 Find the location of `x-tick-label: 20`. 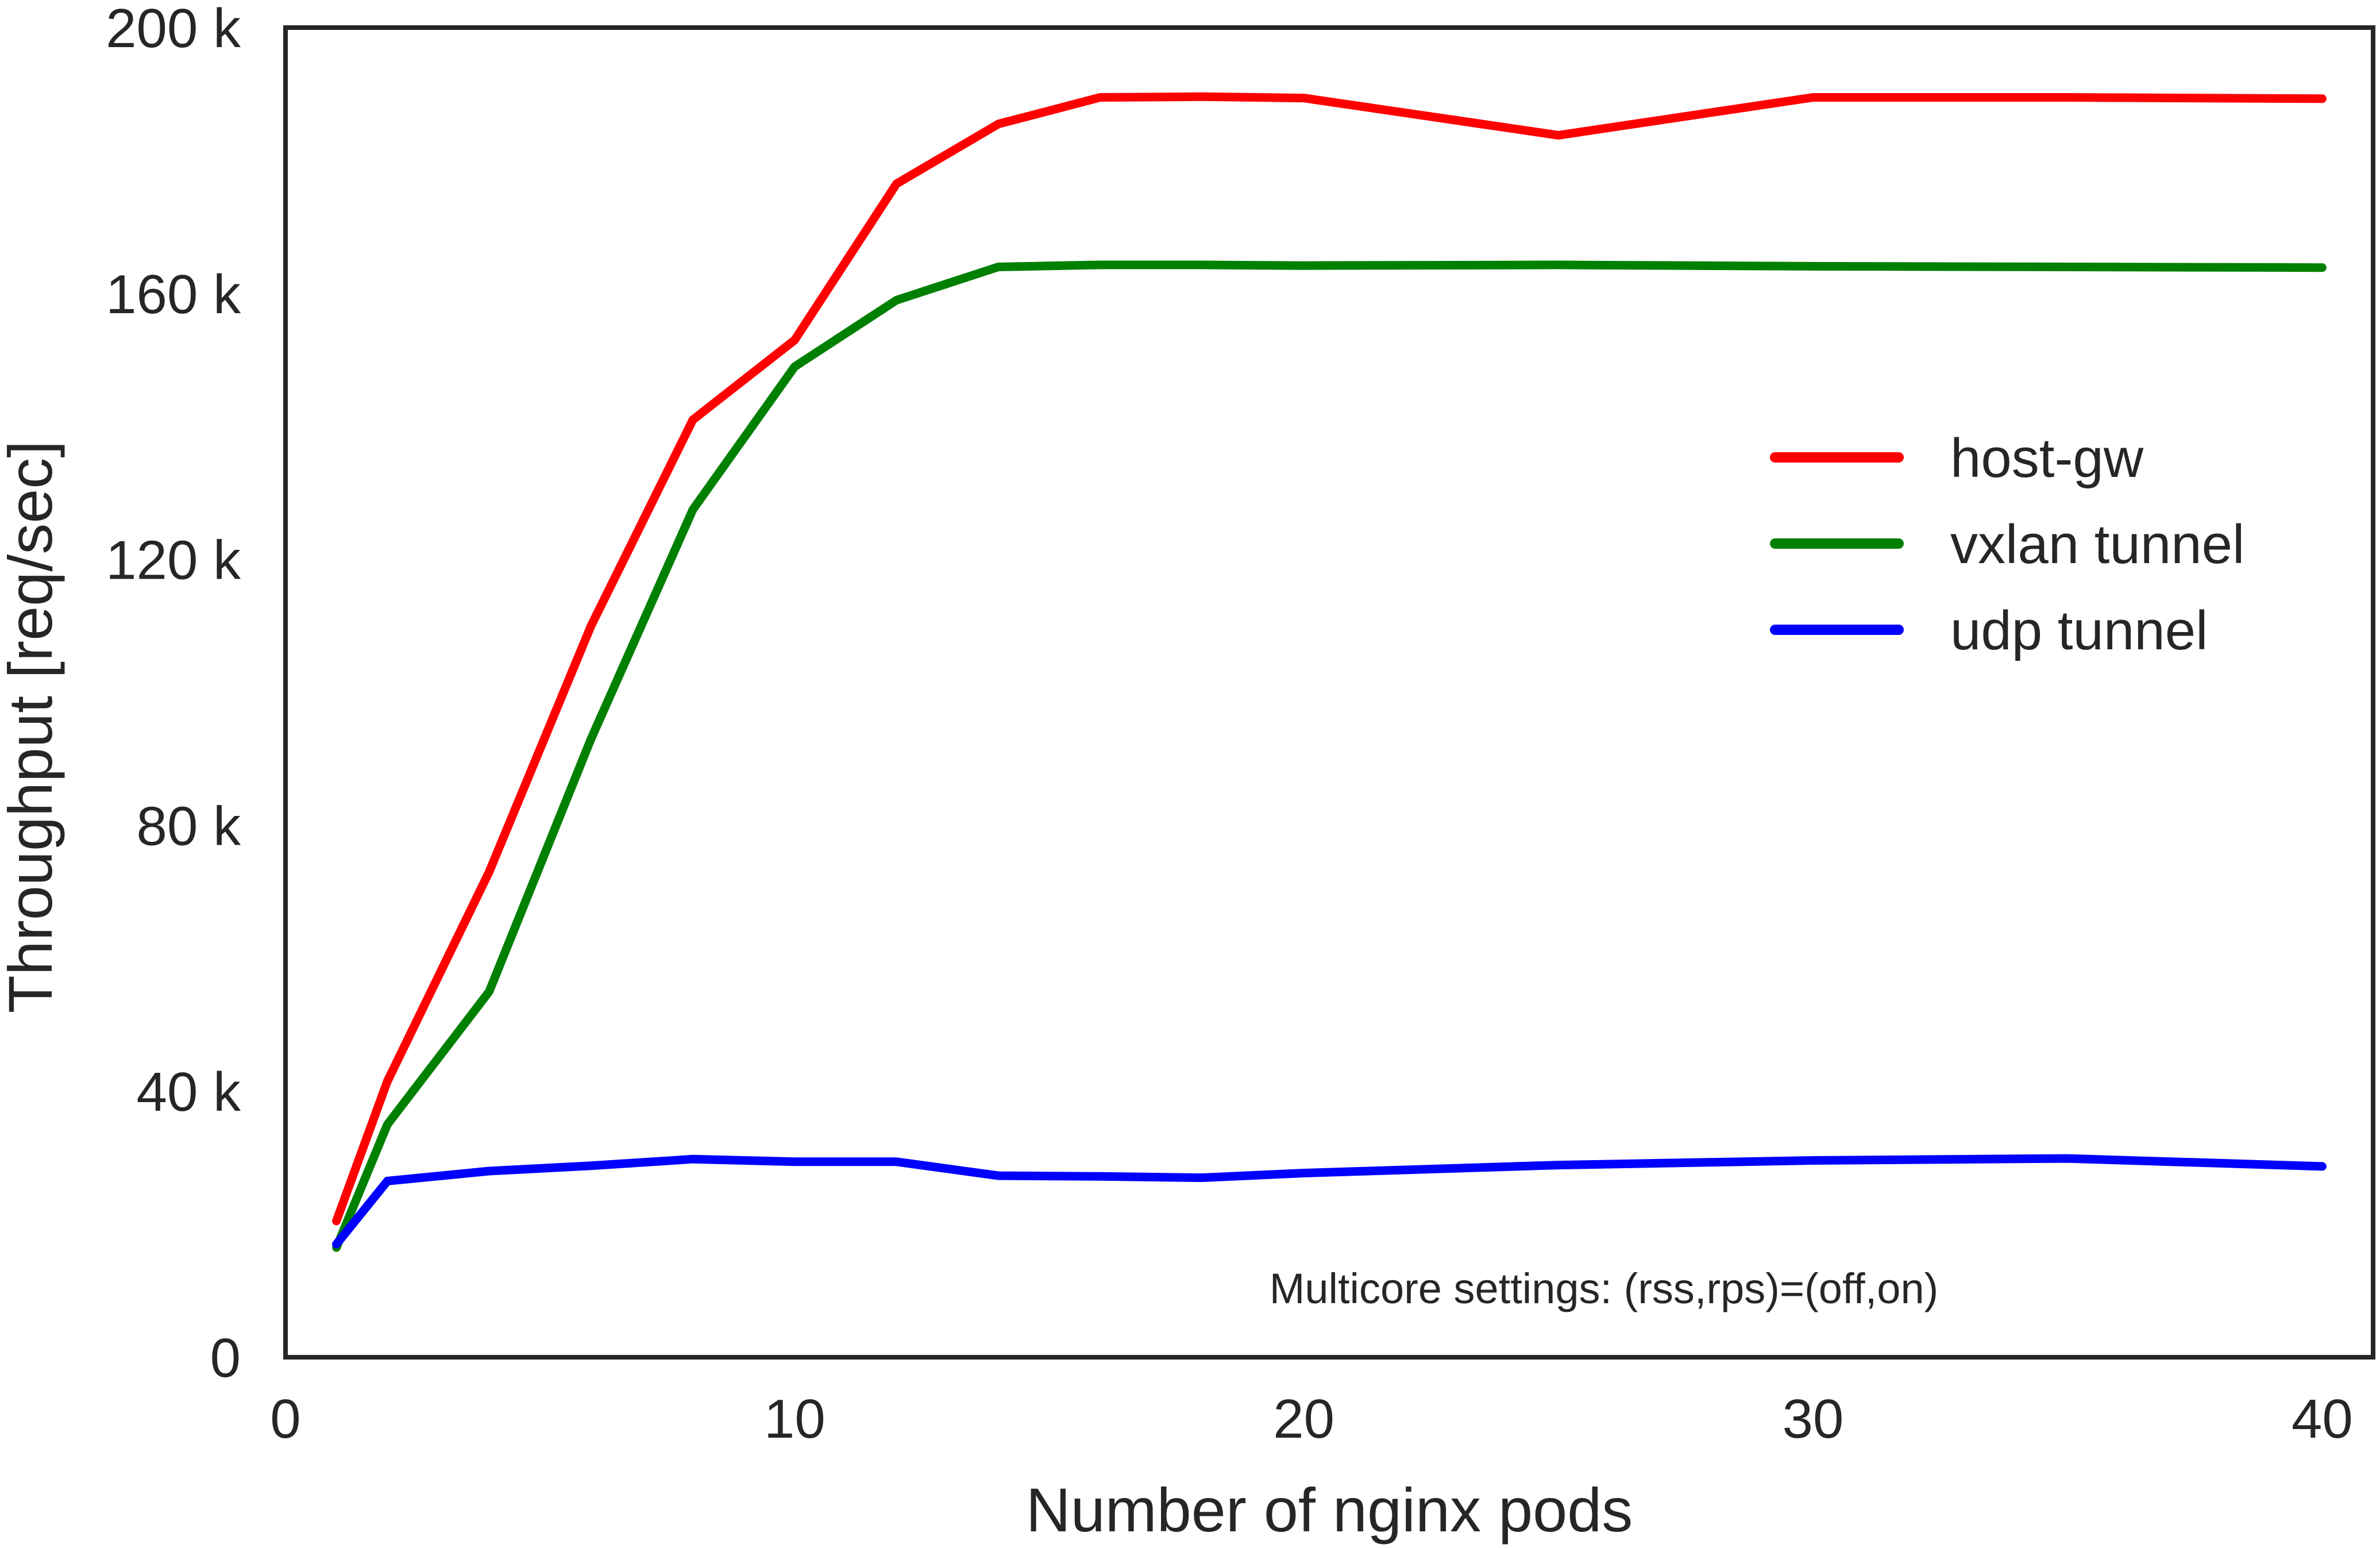

x-tick-label: 20 is located at coordinates (1303, 1419).